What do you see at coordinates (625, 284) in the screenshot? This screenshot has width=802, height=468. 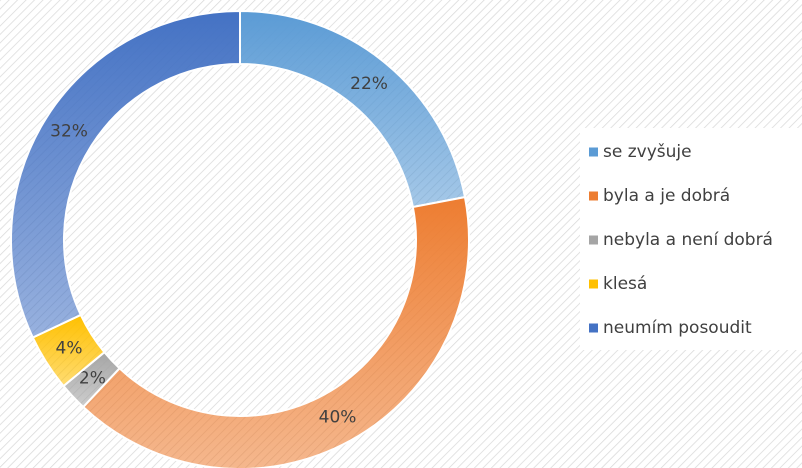 I see `legend-label: klesá` at bounding box center [625, 284].